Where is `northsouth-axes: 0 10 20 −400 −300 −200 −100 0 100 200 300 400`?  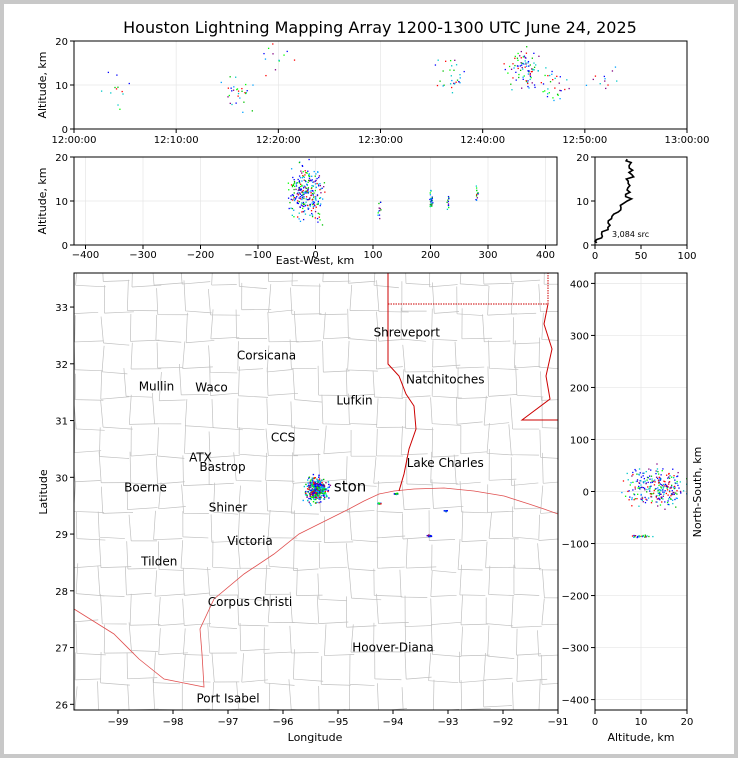
northsouth-axes: 0 10 20 −400 −300 −200 −100 0 100 200 300 400 is located at coordinates (628, 503).